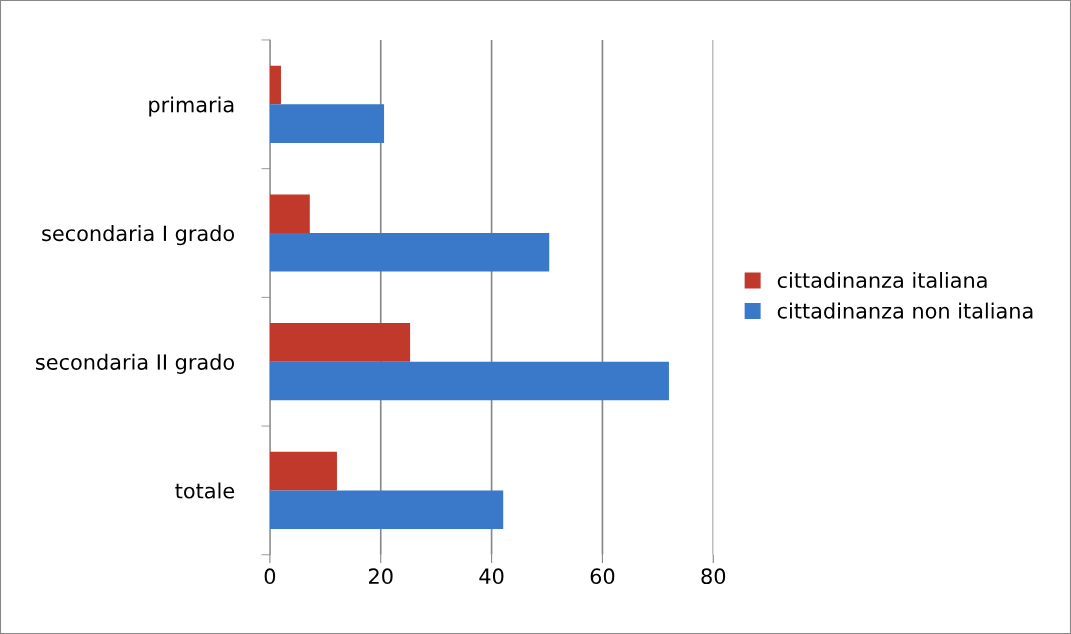  Describe the element at coordinates (135, 363) in the screenshot. I see `y-tick-label: secondaria II grado` at that location.